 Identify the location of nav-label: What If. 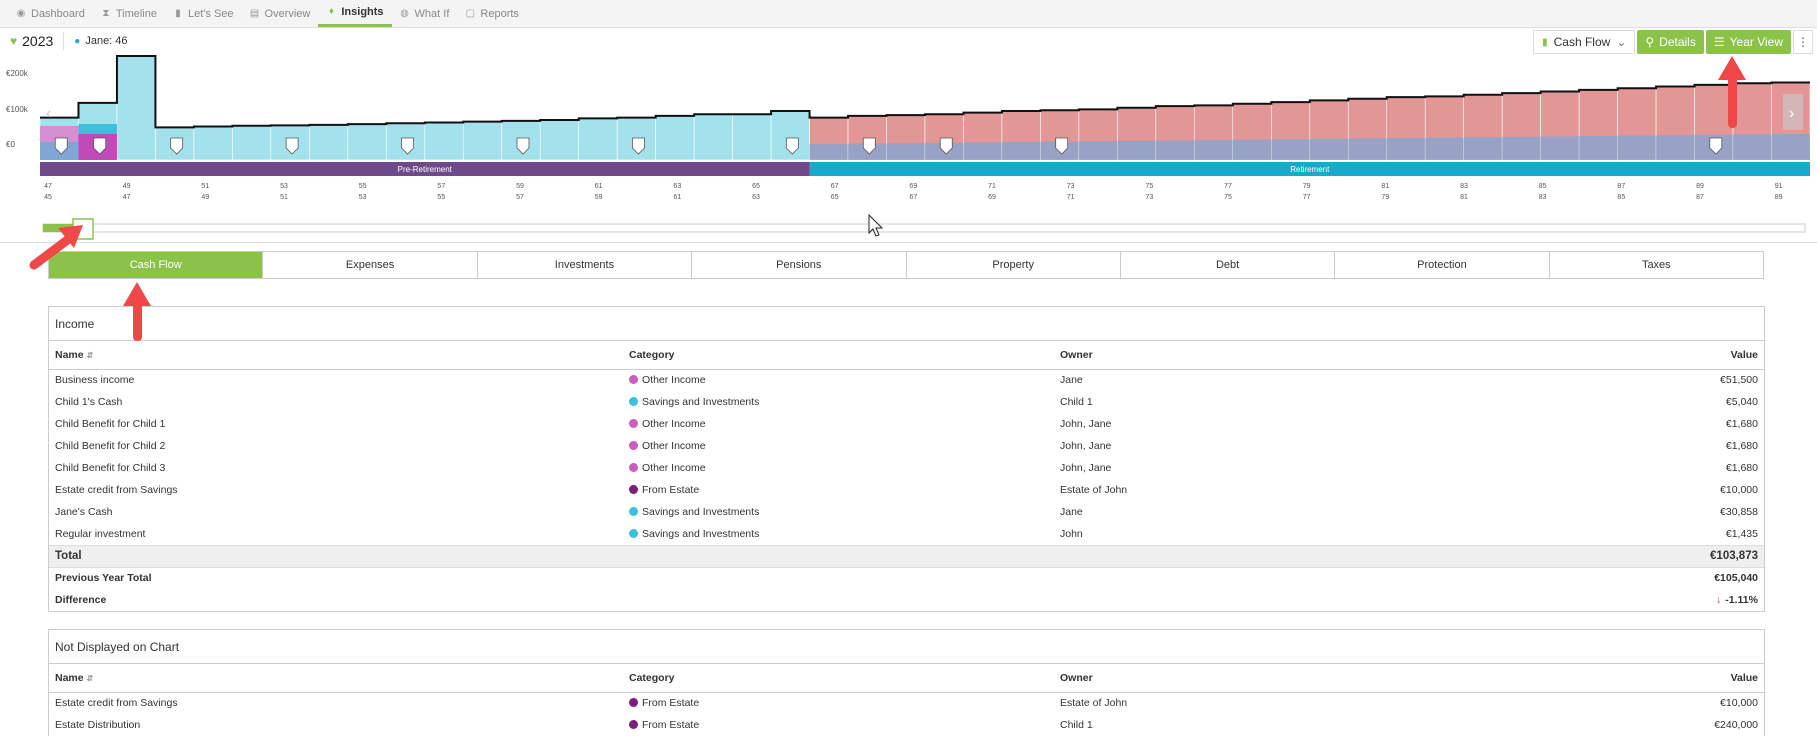
(432, 13).